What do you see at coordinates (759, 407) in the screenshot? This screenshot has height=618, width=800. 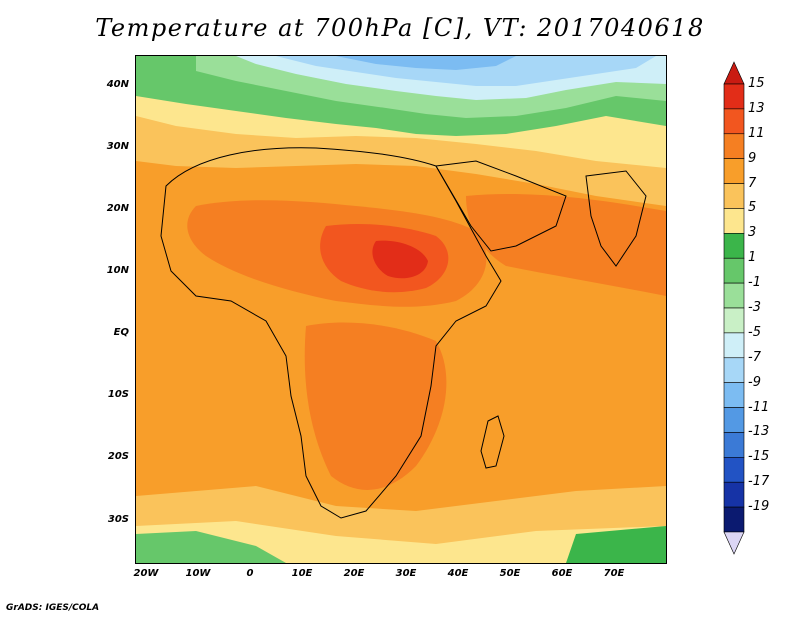 I see `colorbar-label: -11` at bounding box center [759, 407].